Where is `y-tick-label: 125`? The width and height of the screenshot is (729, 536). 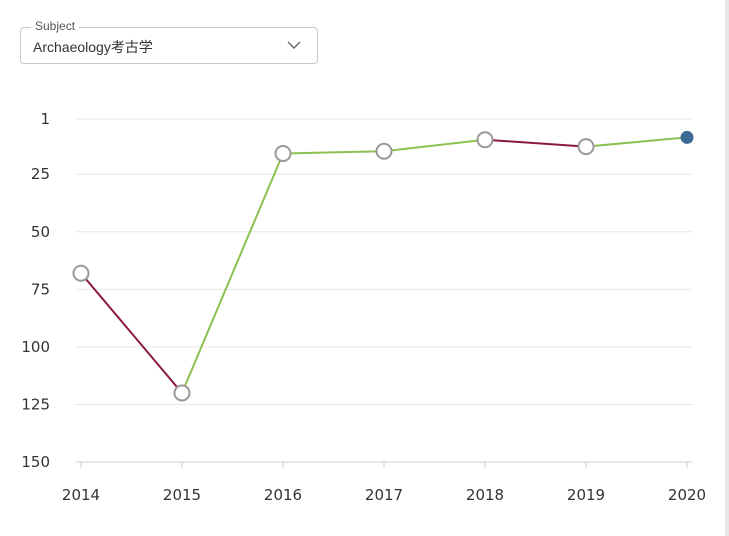 y-tick-label: 125 is located at coordinates (35, 404).